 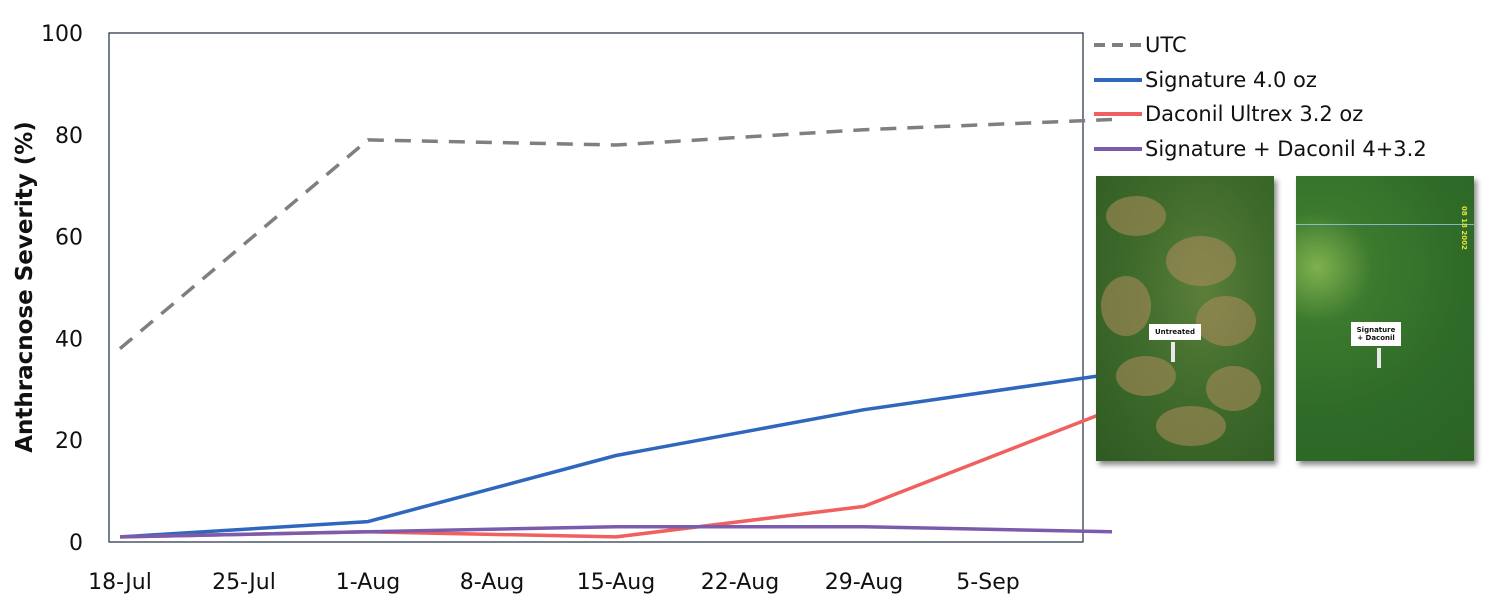 What do you see at coordinates (1118, 114) in the screenshot?
I see `legend-swatch-daconil` at bounding box center [1118, 114].